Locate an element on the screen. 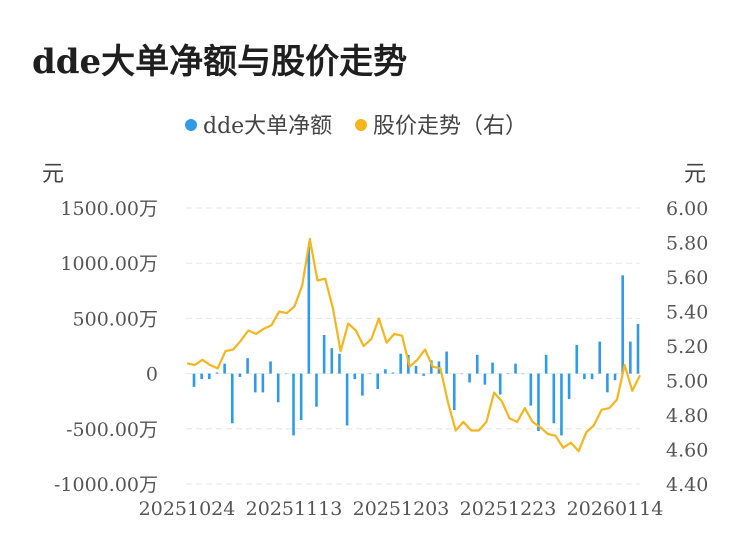 The image size is (750, 558). right-tick-label: 5.80 is located at coordinates (687, 244).